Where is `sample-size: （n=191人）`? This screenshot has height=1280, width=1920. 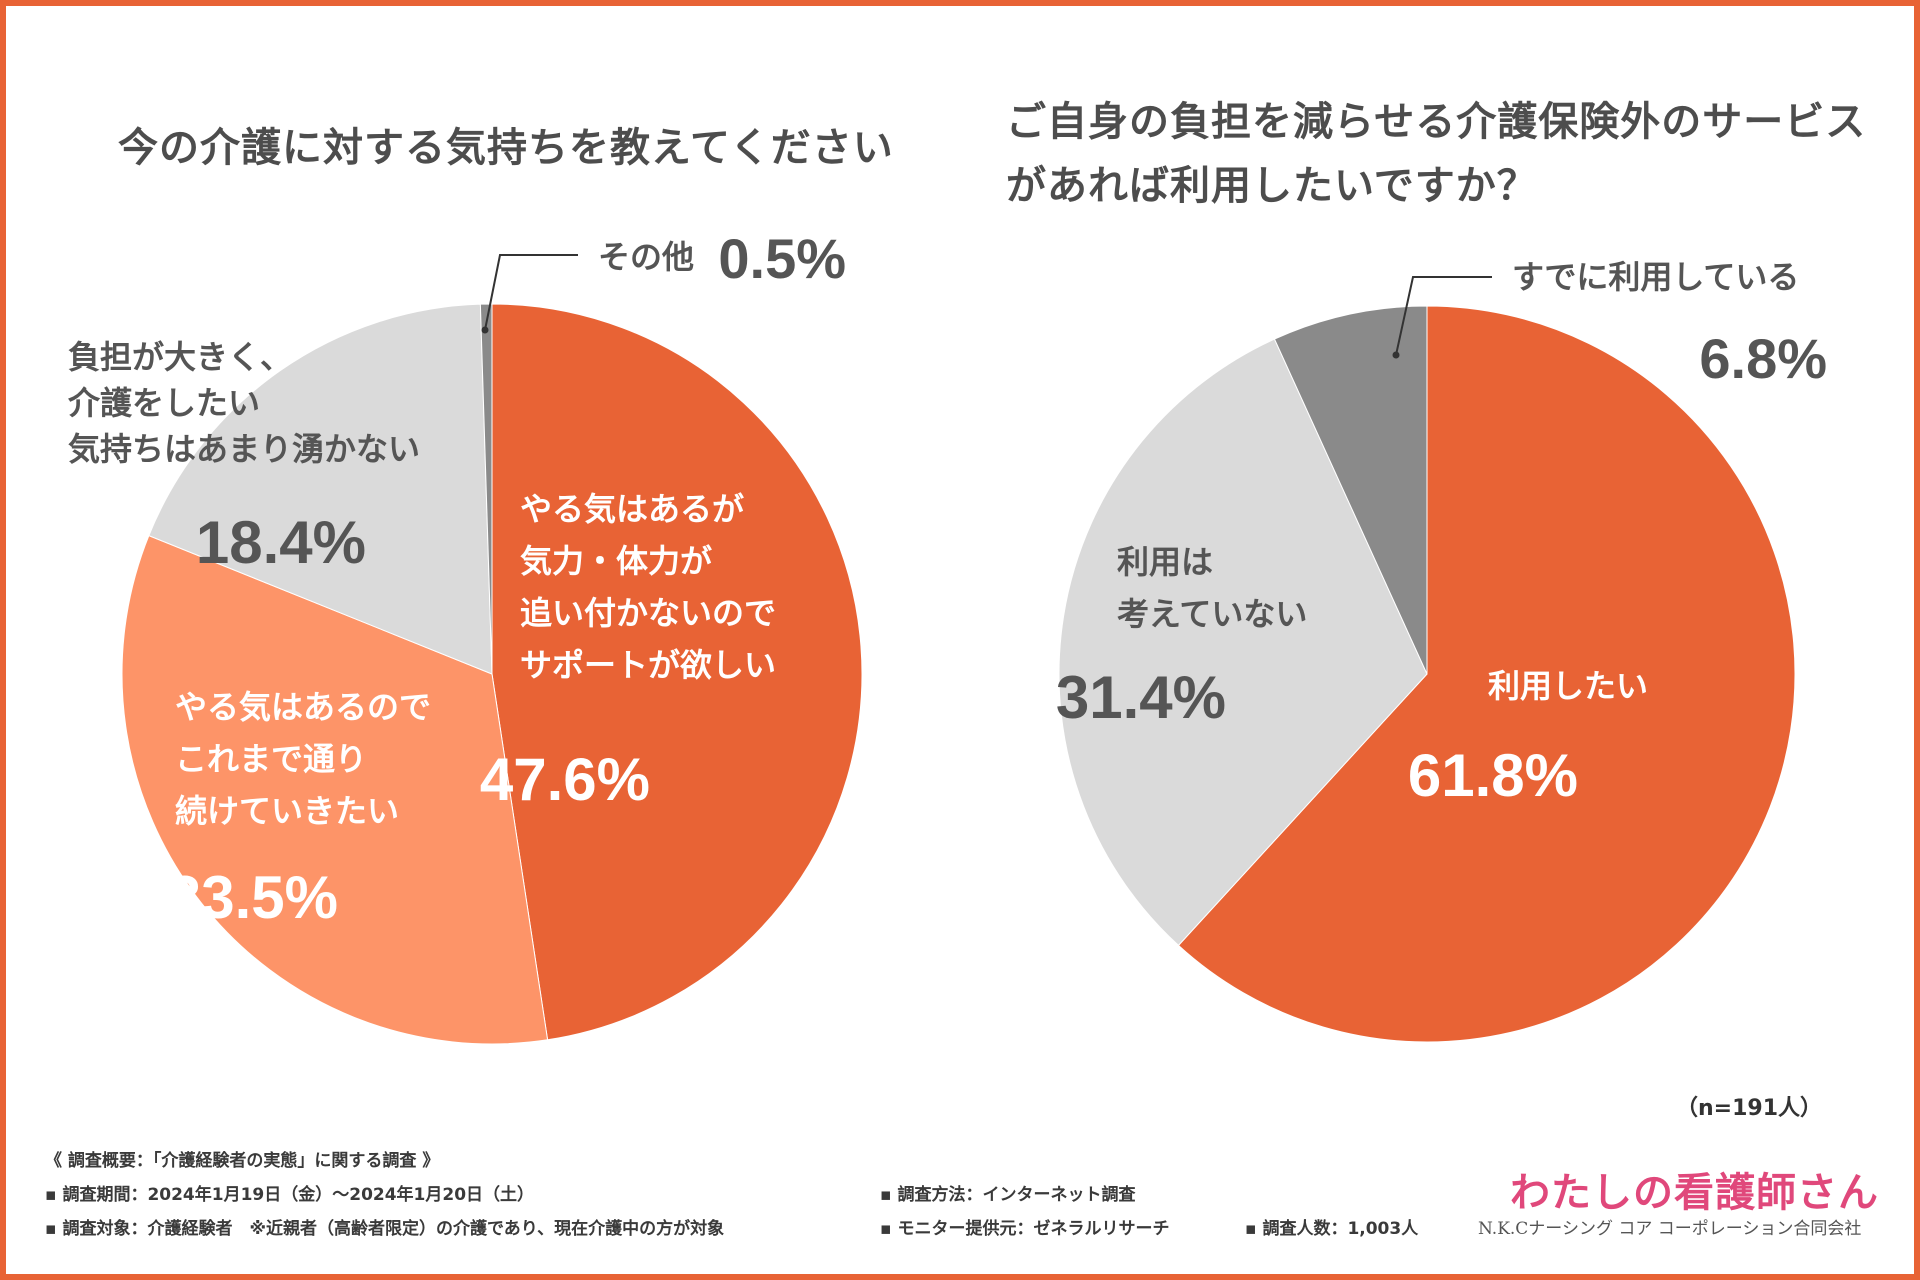
sample-size: （n=191人） is located at coordinates (1749, 1108).